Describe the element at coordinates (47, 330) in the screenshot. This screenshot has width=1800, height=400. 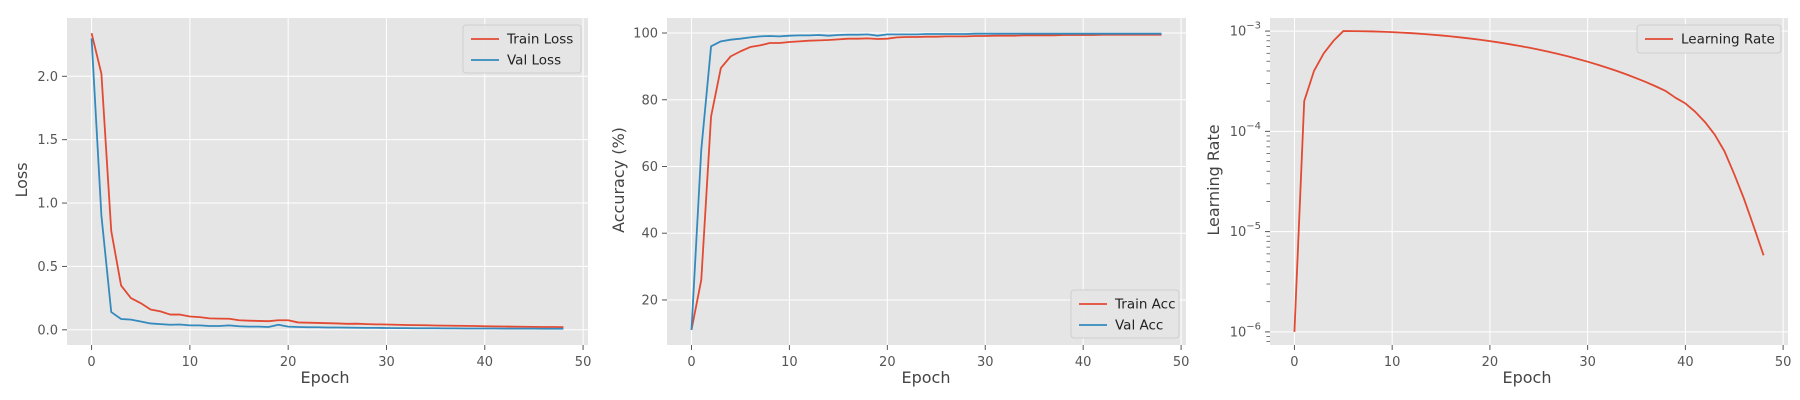
I see `y-tick-label: 0.0` at that location.